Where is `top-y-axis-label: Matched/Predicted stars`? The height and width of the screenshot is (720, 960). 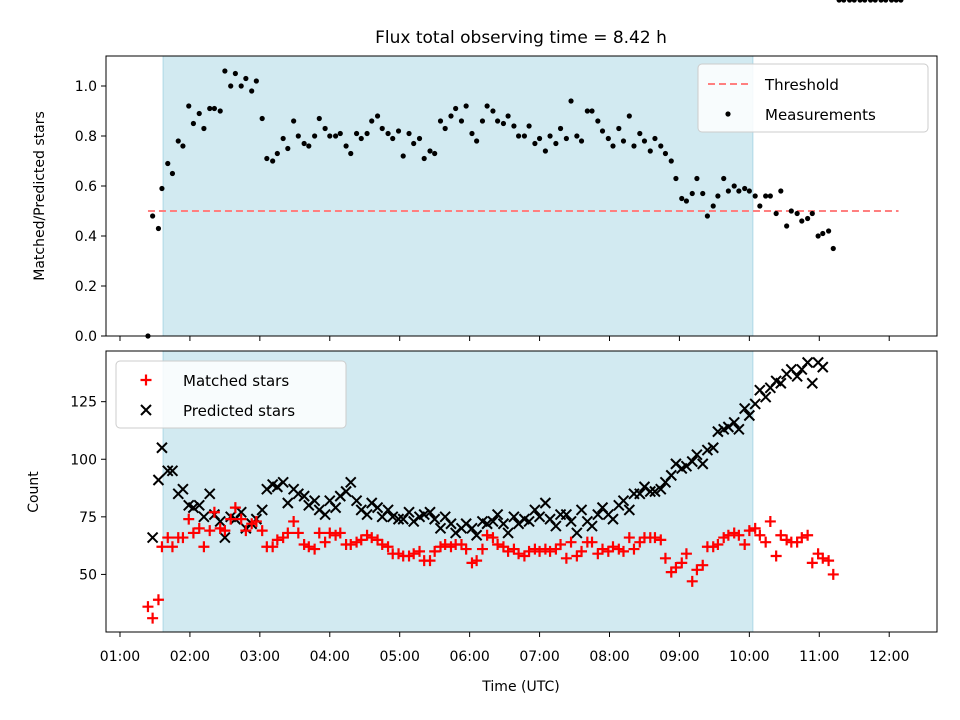 top-y-axis-label: Matched/Predicted stars is located at coordinates (40, 196).